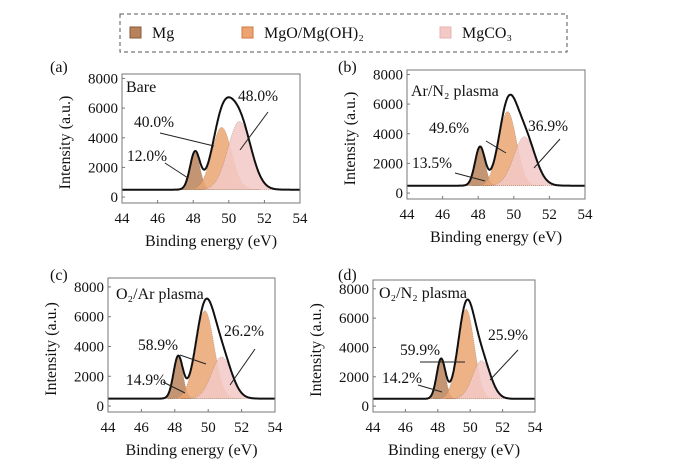 This screenshot has height=476, width=680. I want to click on legend-swatch-mgo, so click(247, 32).